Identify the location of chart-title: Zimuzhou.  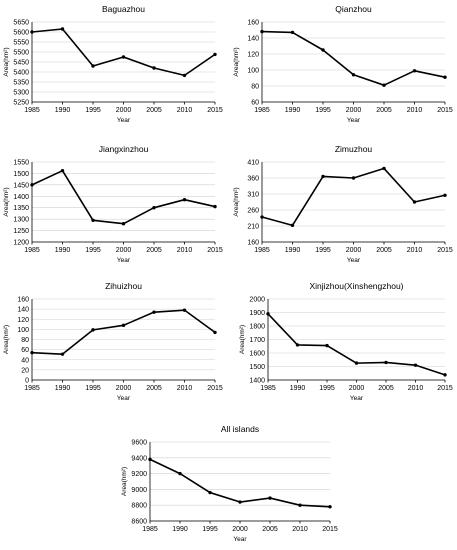
(354, 149).